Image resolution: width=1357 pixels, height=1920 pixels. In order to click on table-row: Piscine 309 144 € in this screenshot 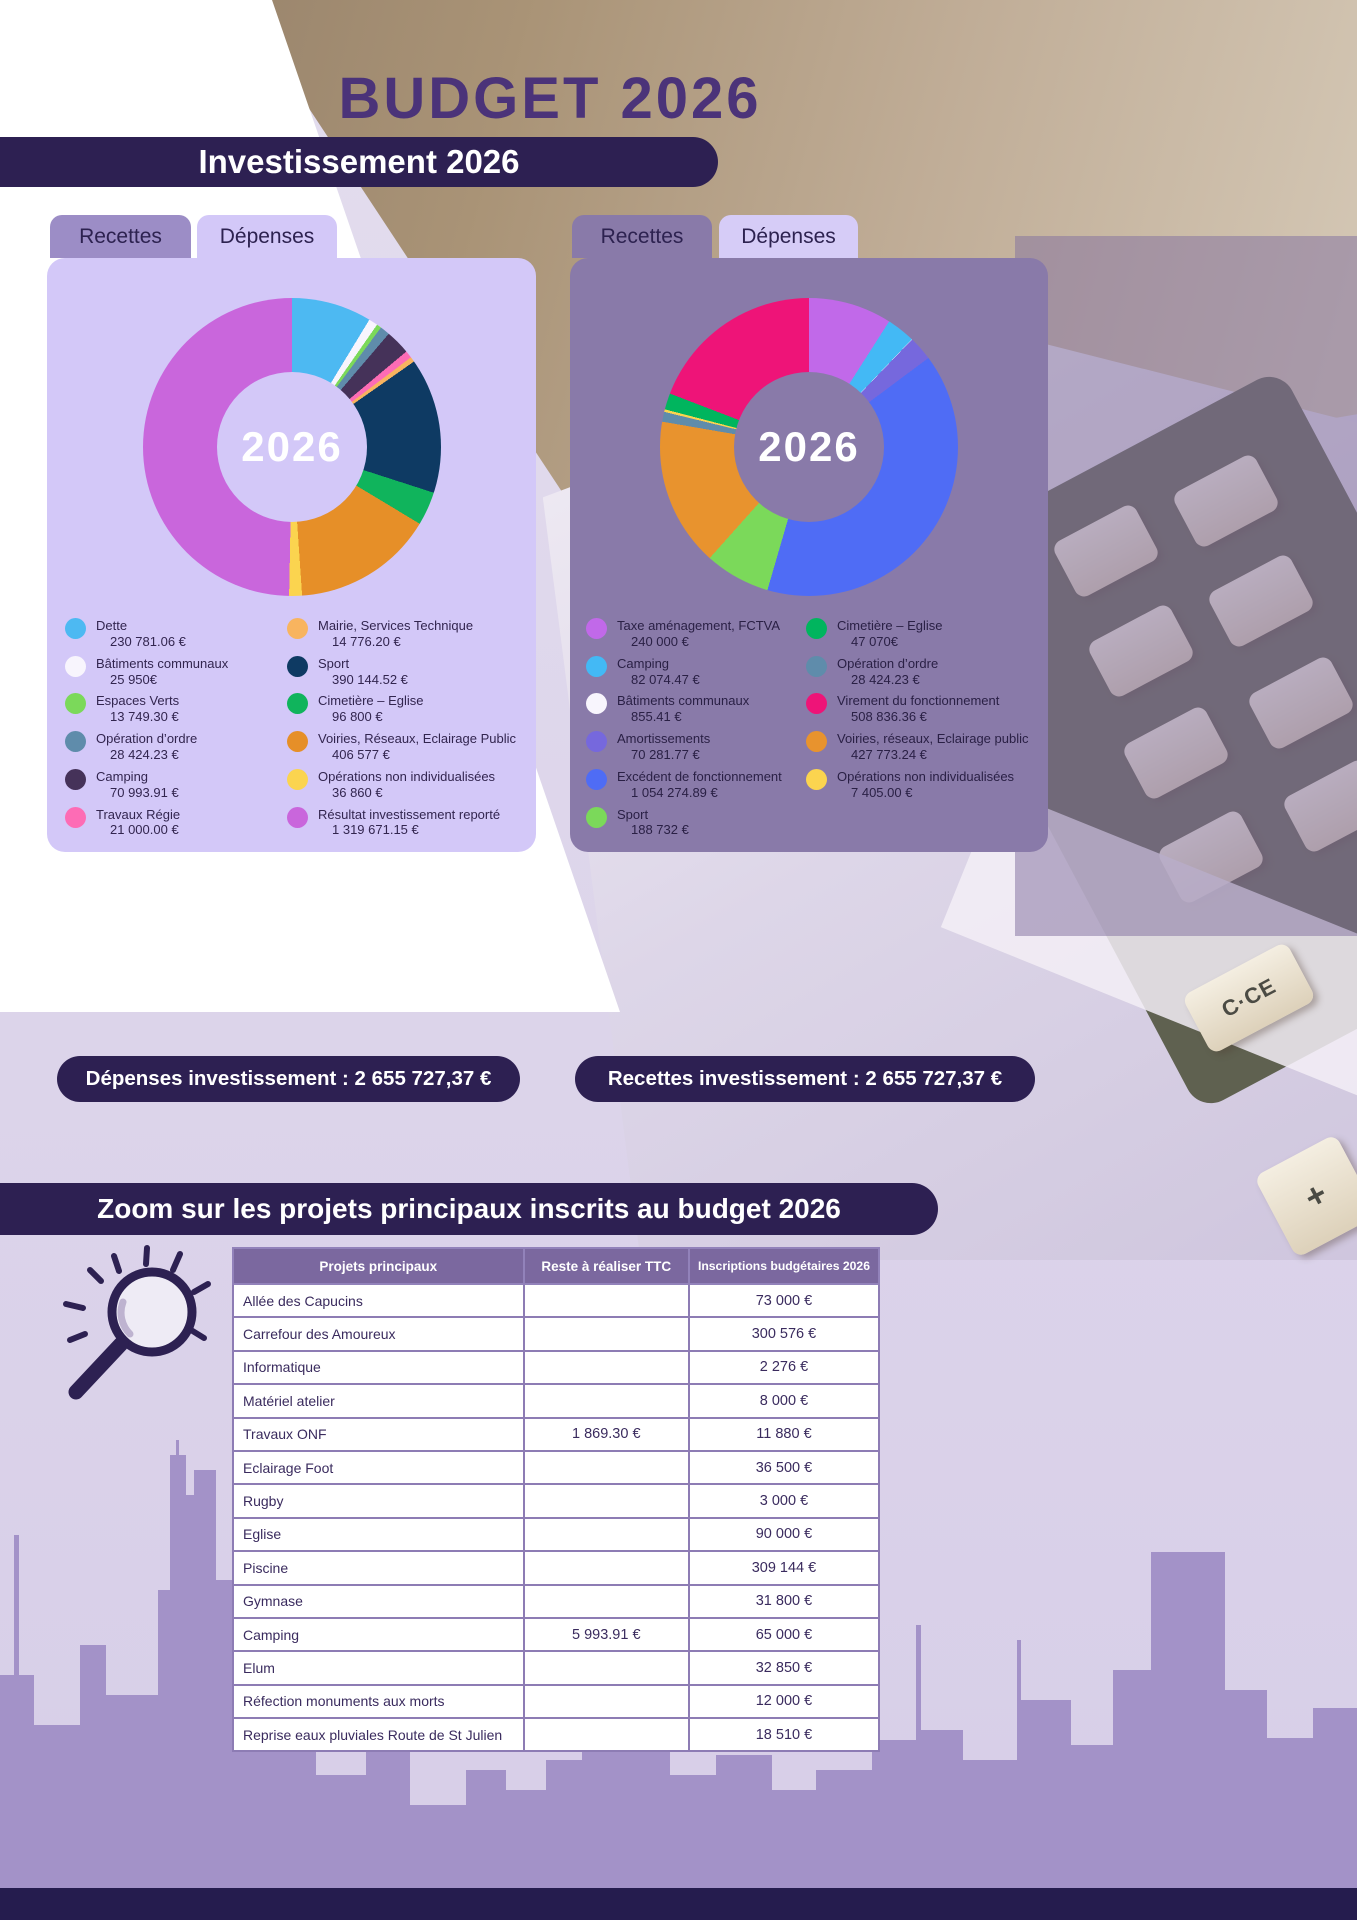, I will do `click(556, 1568)`.